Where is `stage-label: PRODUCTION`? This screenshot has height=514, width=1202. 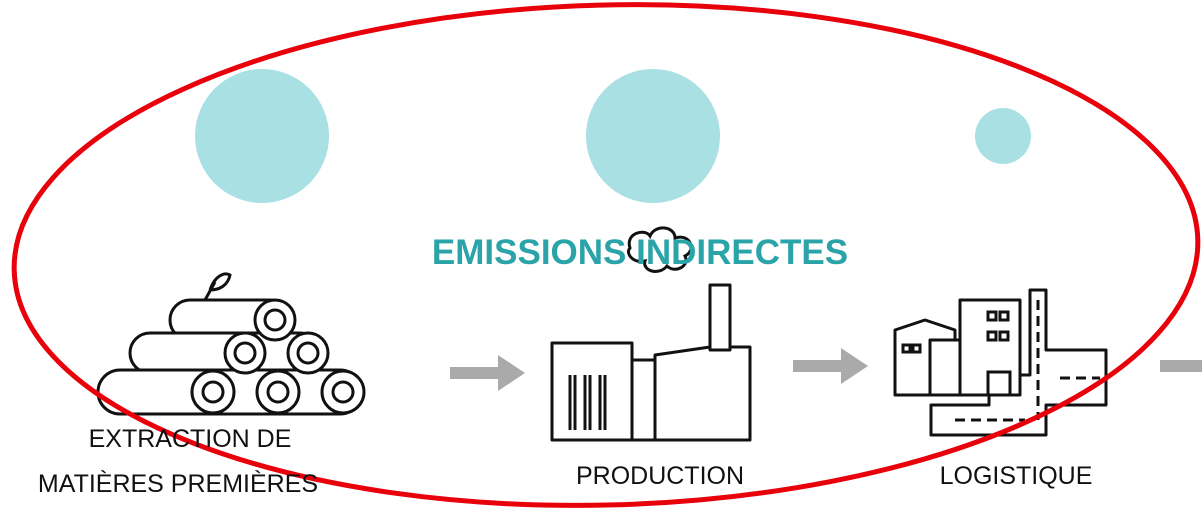
stage-label: PRODUCTION is located at coordinates (660, 476).